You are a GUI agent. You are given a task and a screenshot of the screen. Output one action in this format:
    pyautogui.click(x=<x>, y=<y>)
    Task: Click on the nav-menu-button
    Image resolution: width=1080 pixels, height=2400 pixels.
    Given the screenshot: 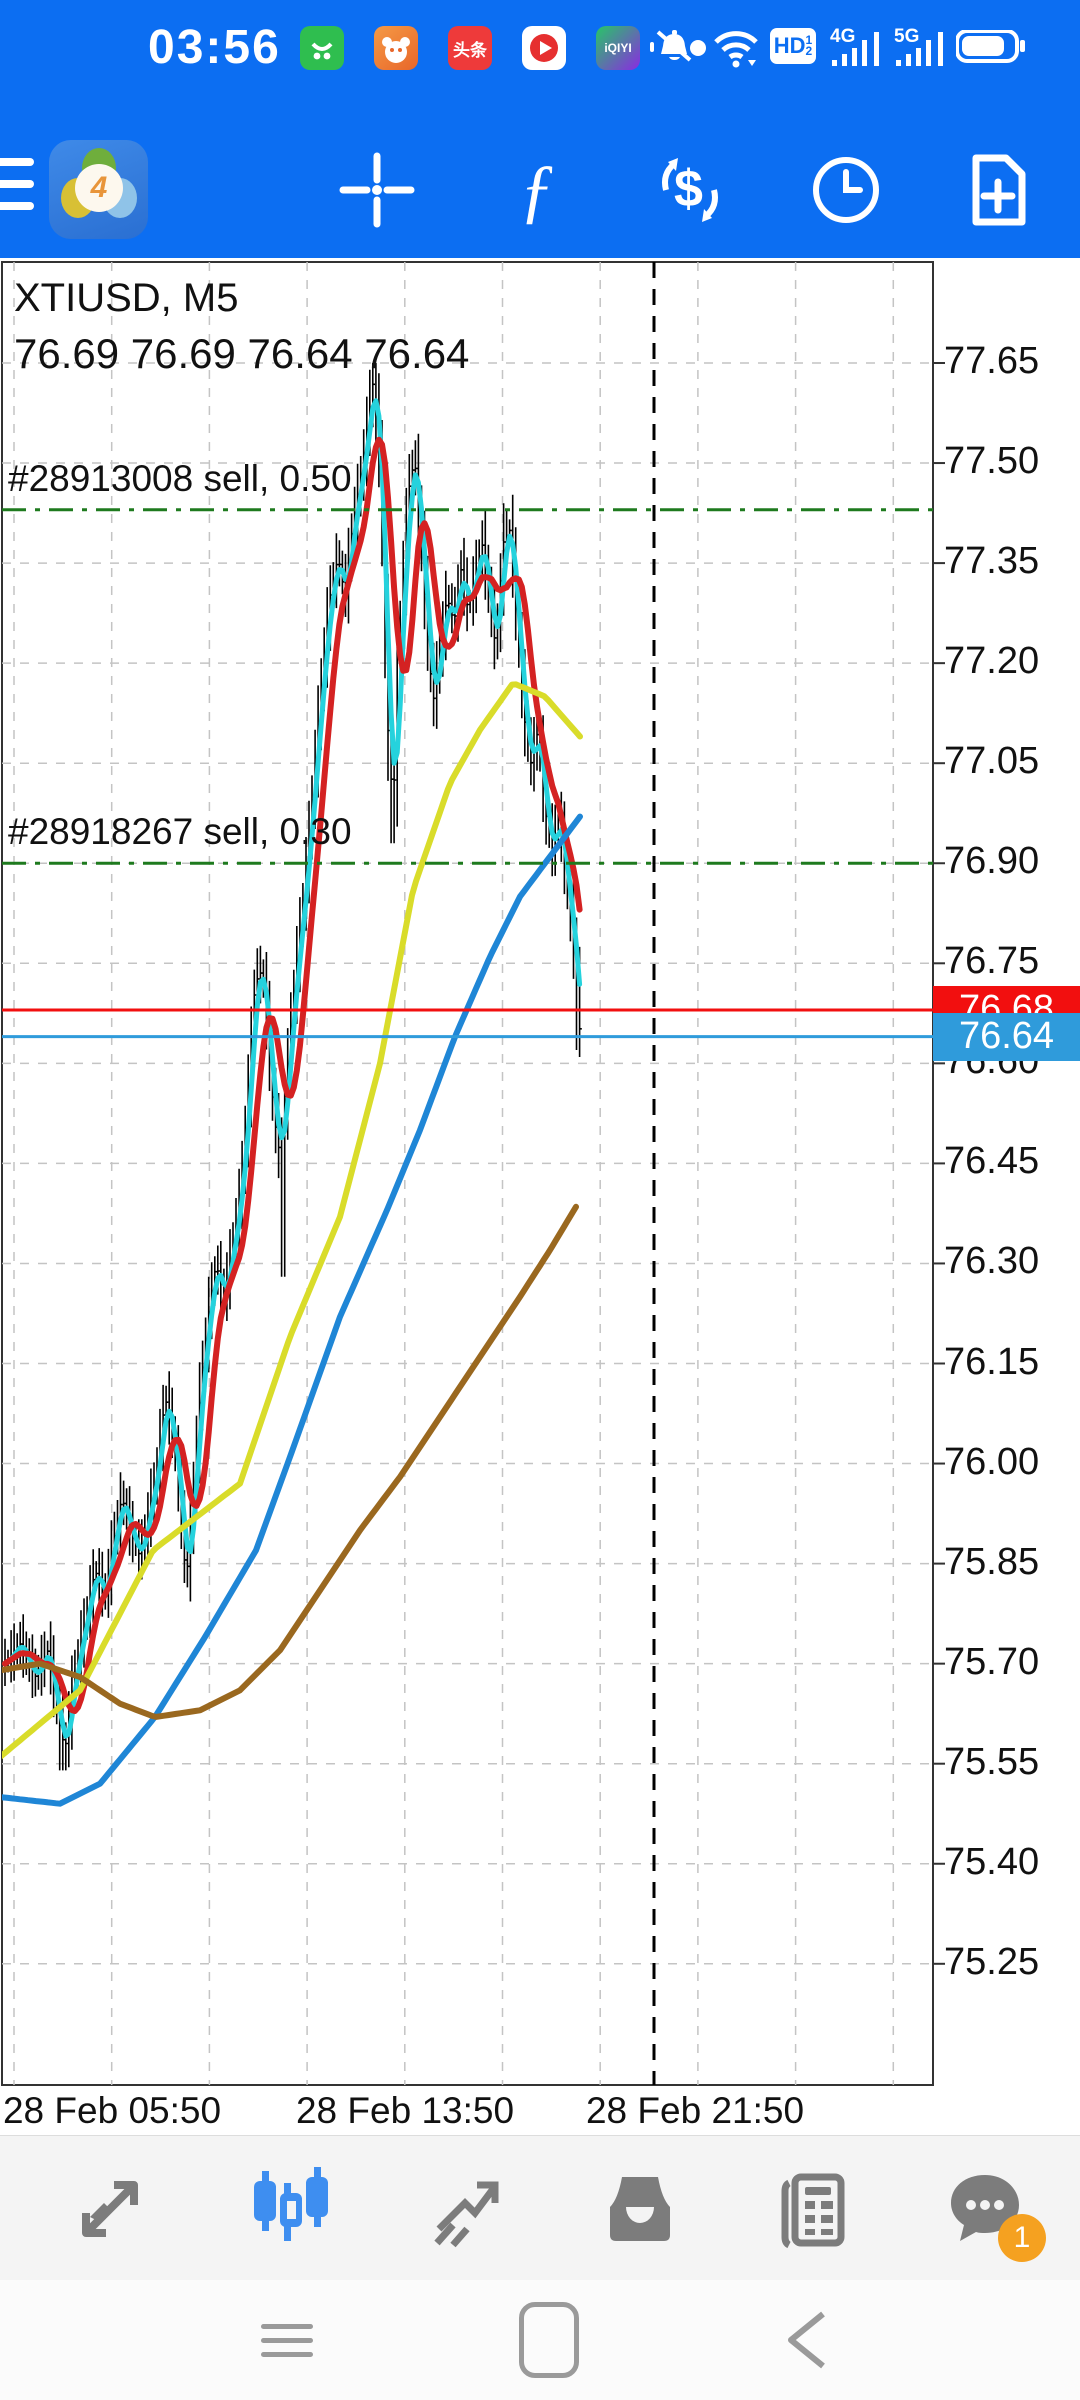 What is the action you would take?
    pyautogui.click(x=287, y=2340)
    